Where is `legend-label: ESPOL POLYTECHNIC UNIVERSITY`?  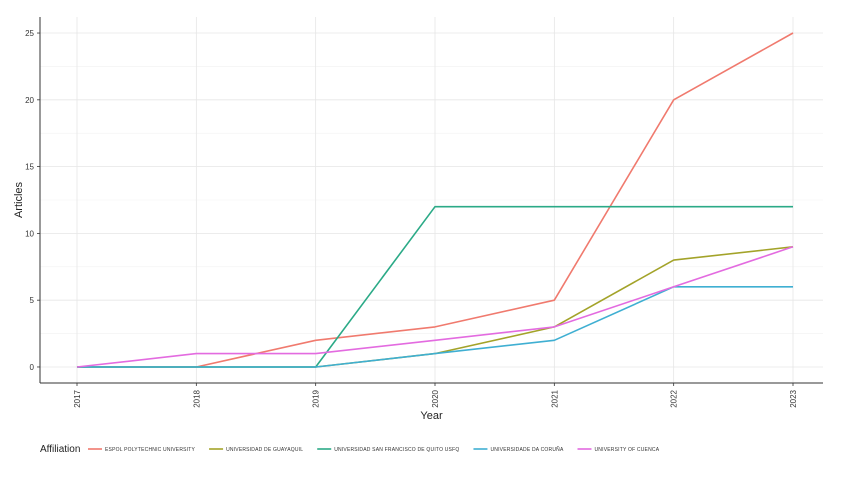 legend-label: ESPOL POLYTECHNIC UNIVERSITY is located at coordinates (150, 450).